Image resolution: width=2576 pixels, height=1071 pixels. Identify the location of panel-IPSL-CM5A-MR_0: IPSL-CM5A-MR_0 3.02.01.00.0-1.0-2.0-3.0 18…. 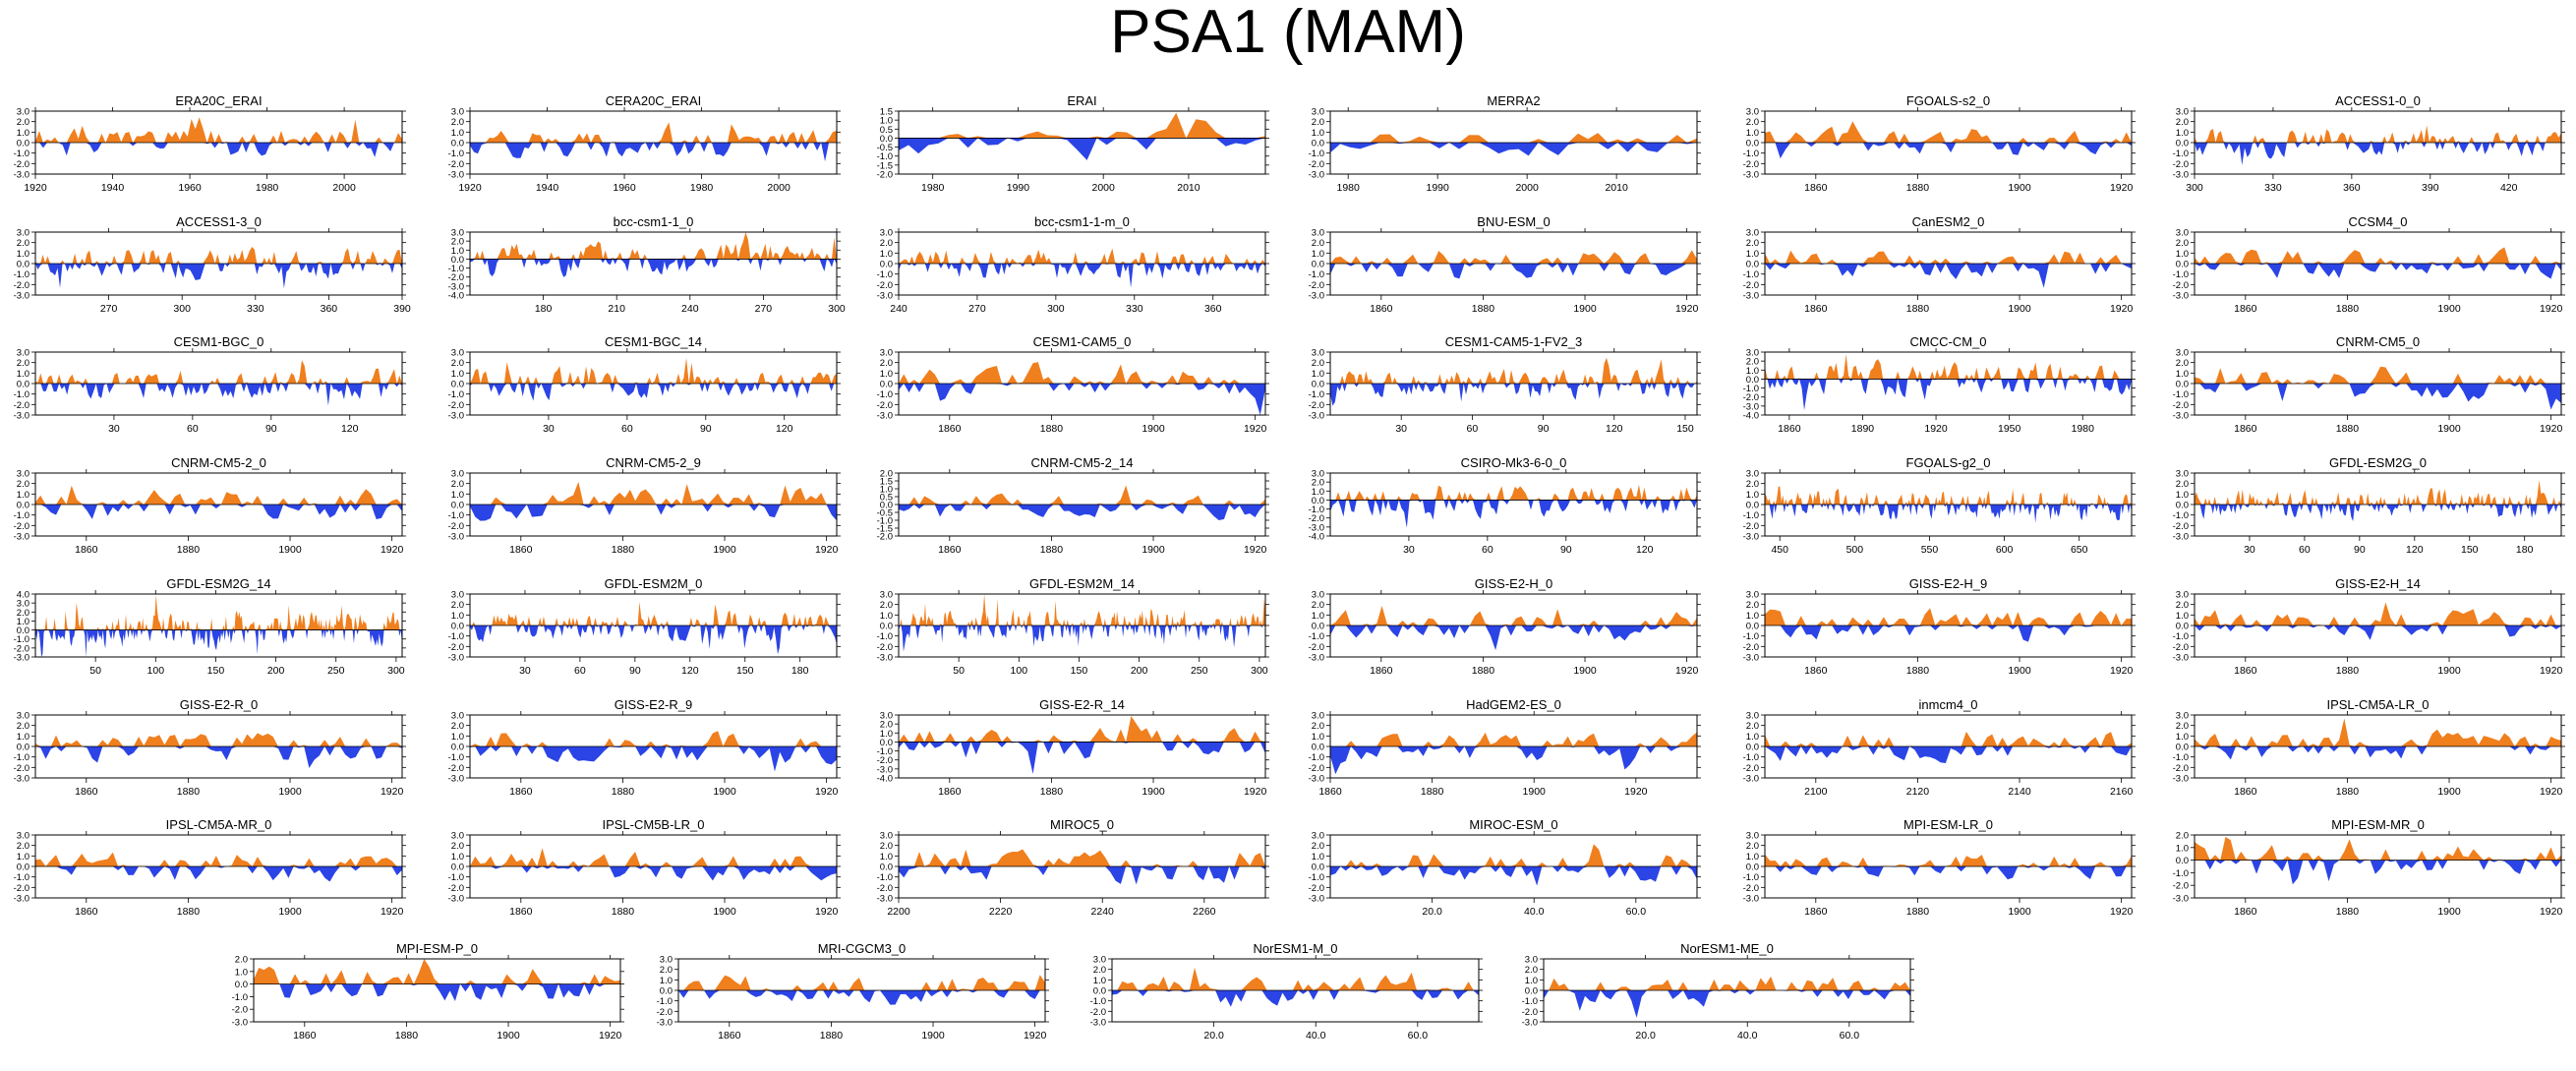
(210, 867).